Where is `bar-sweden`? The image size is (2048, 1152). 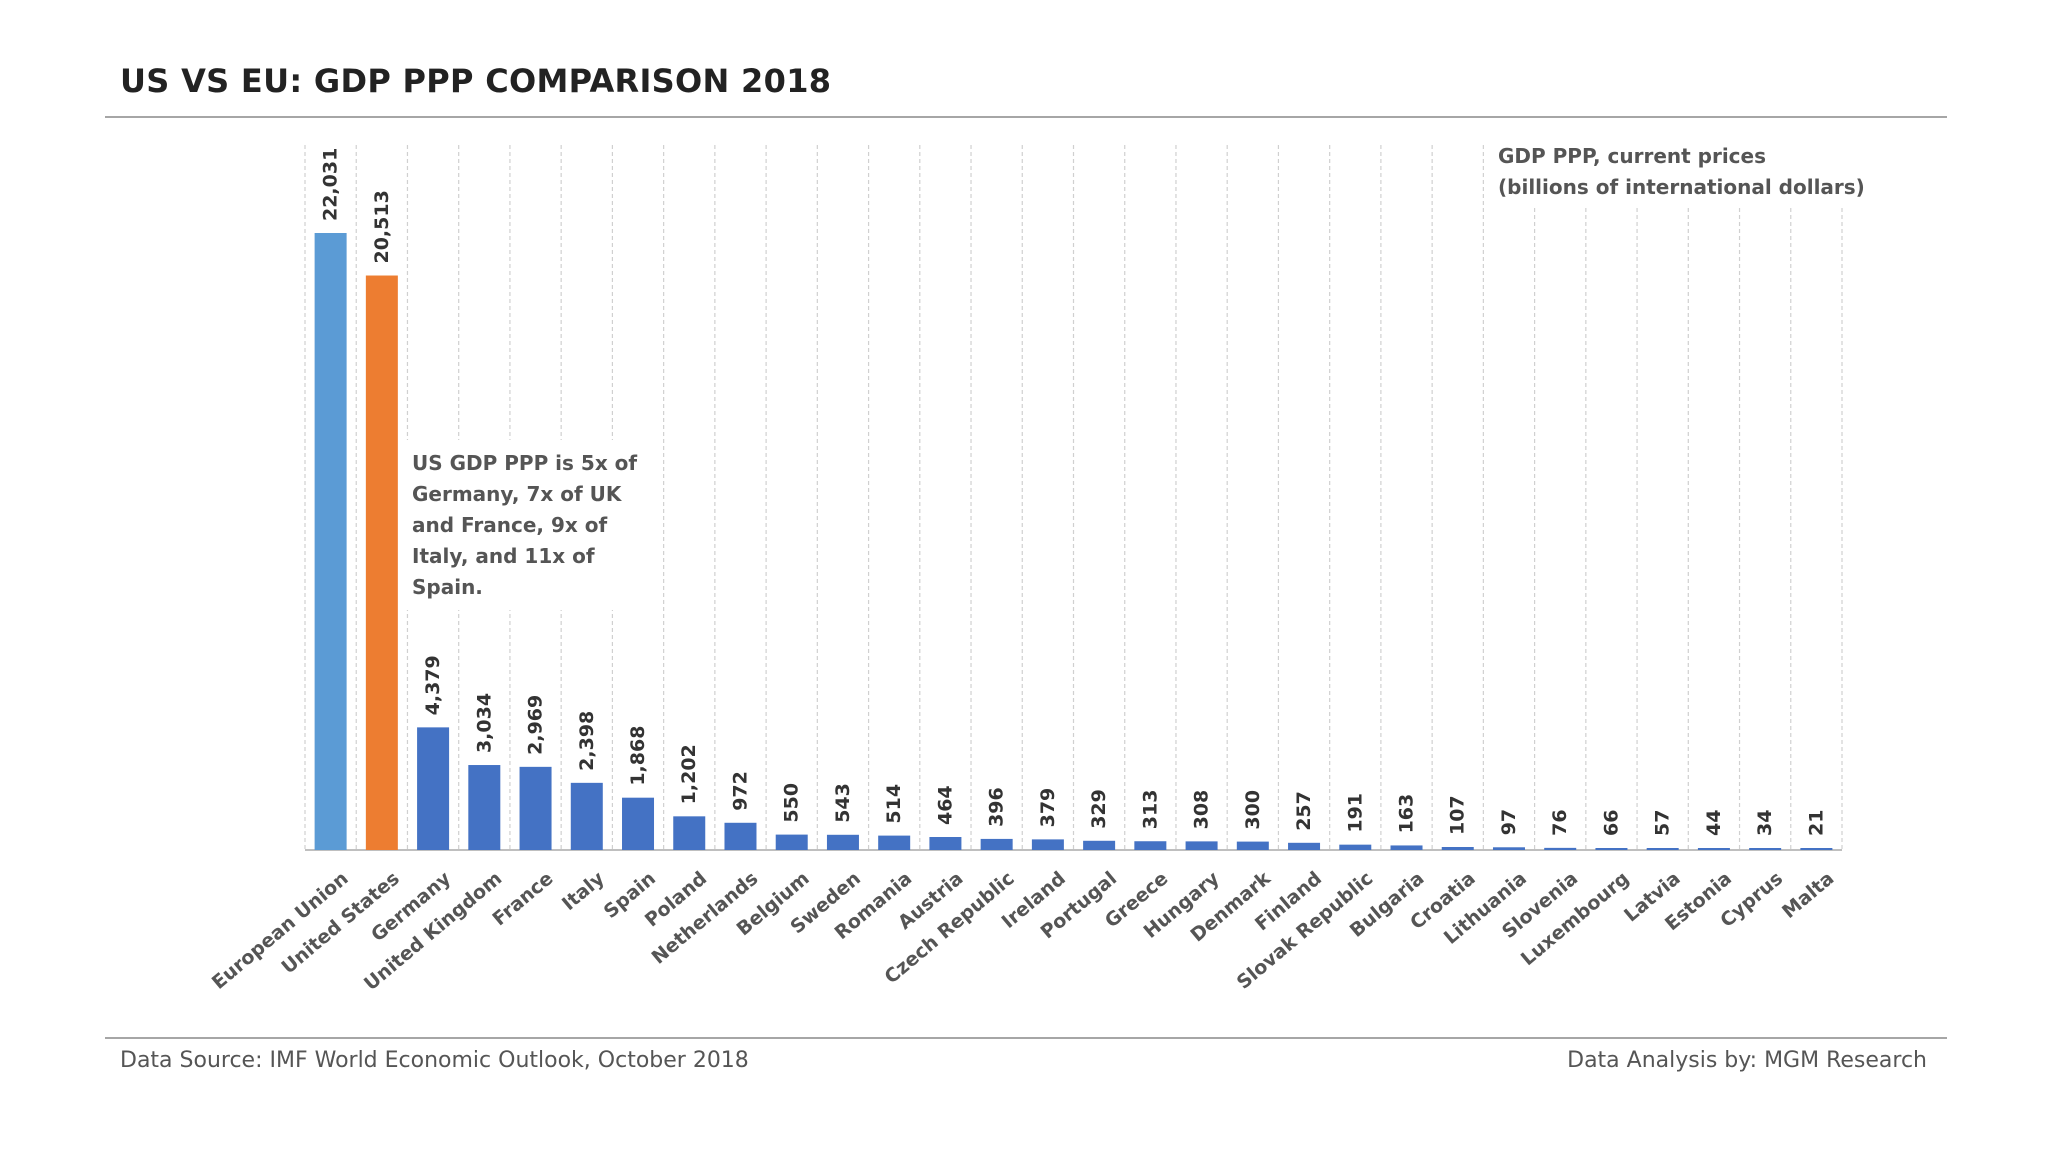
bar-sweden is located at coordinates (842, 842).